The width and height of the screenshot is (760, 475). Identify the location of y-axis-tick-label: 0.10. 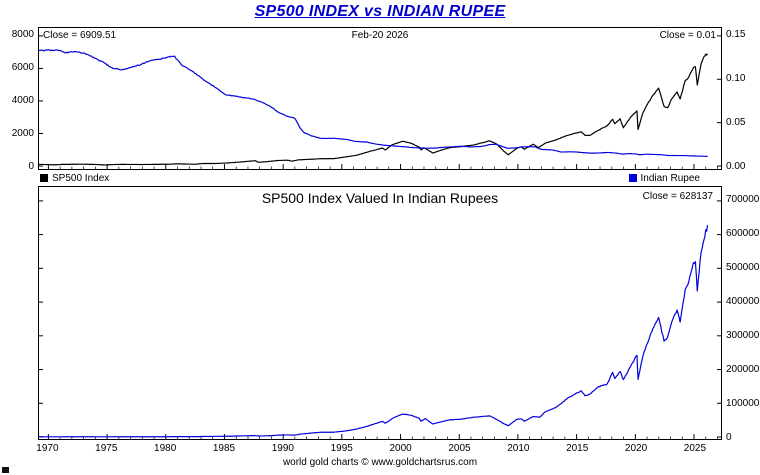
(736, 78).